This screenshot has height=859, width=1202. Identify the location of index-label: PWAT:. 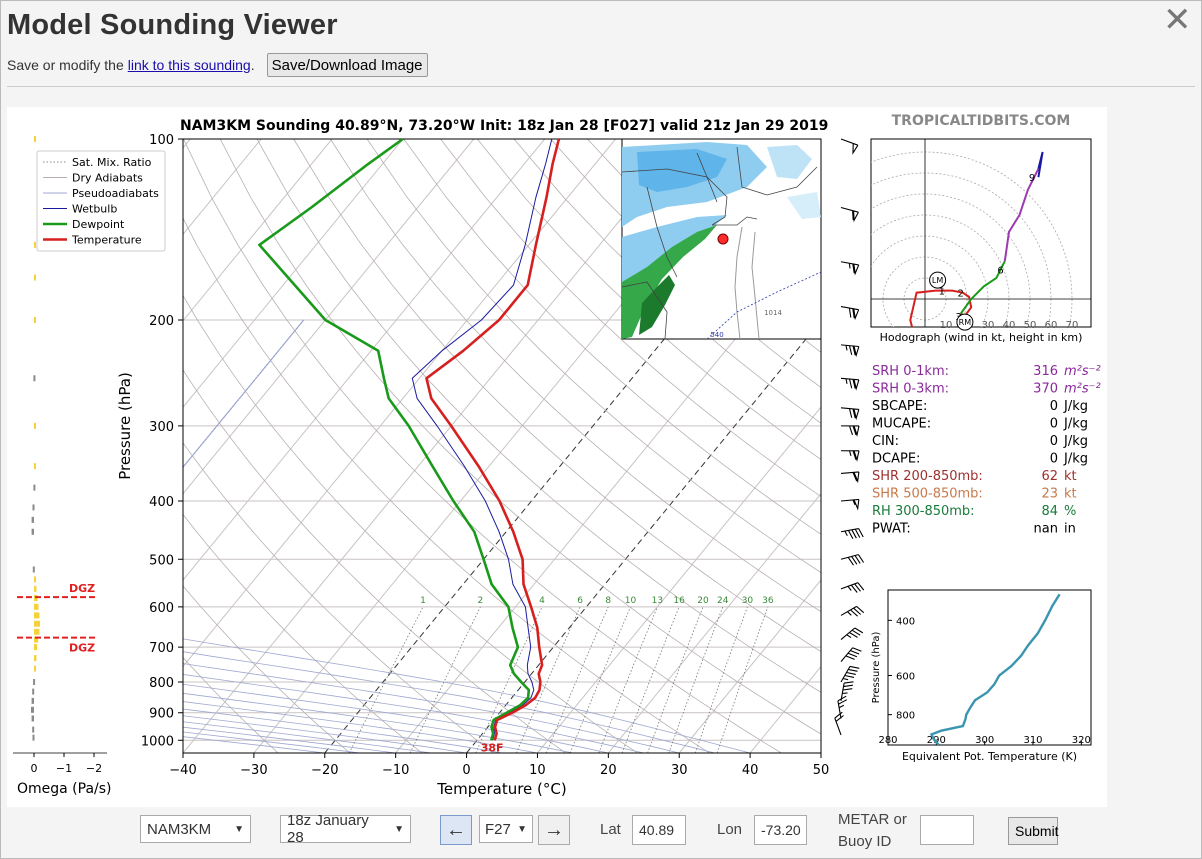
(891, 529).